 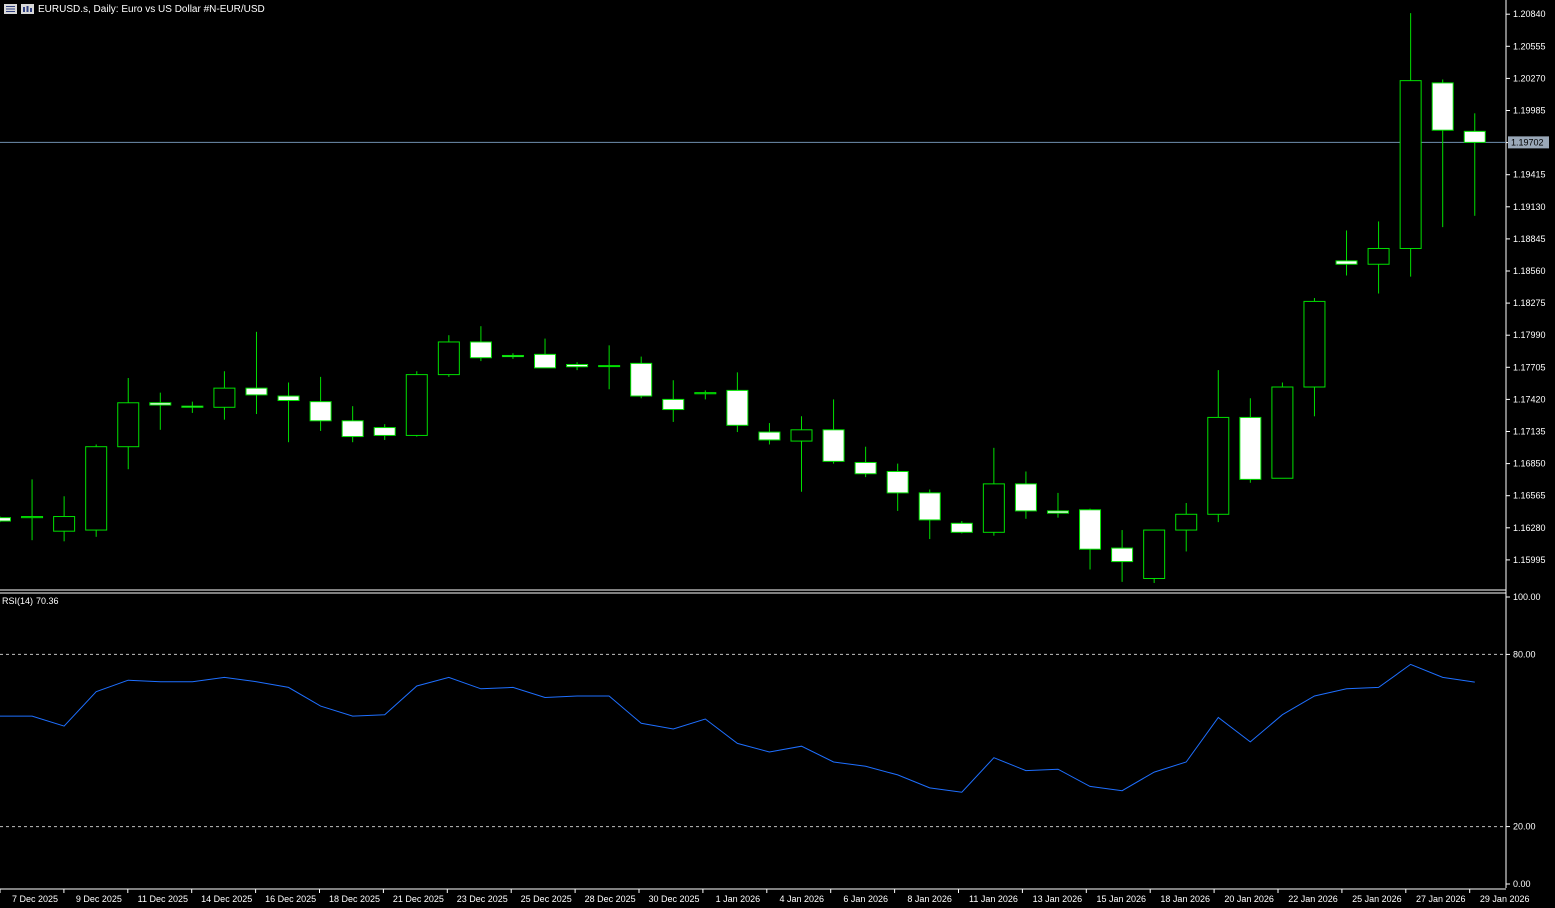 I want to click on time-tick-label: 21 Dec 2025, so click(x=418, y=899).